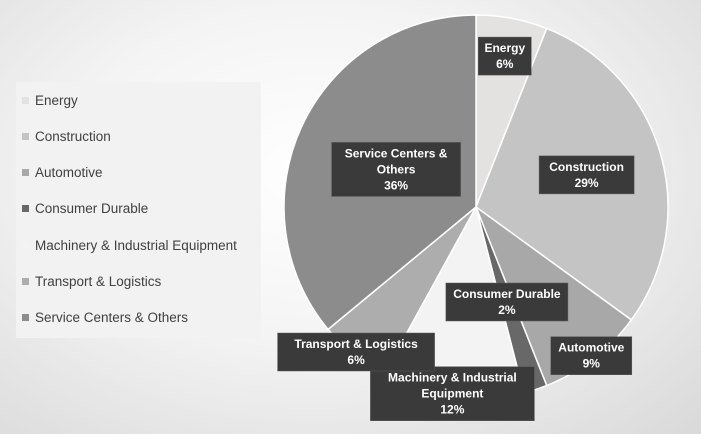 The image size is (701, 434). I want to click on data-label-machinery-and-industrial-equipment: Machinery & Industrial Equipment 12%, so click(452, 393).